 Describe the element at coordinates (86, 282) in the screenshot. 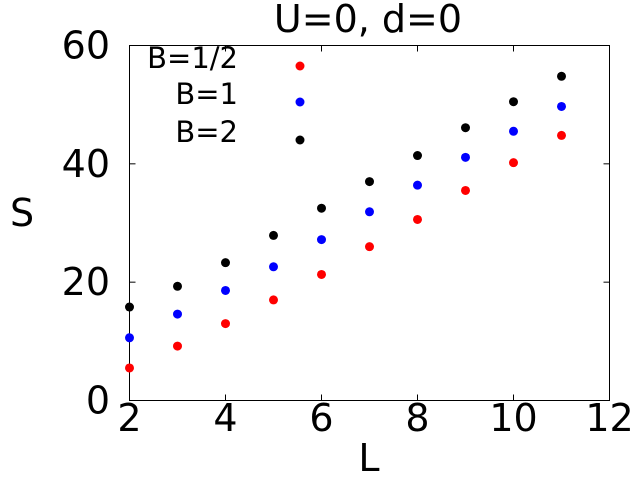

I see `y-tick-label: 20` at that location.